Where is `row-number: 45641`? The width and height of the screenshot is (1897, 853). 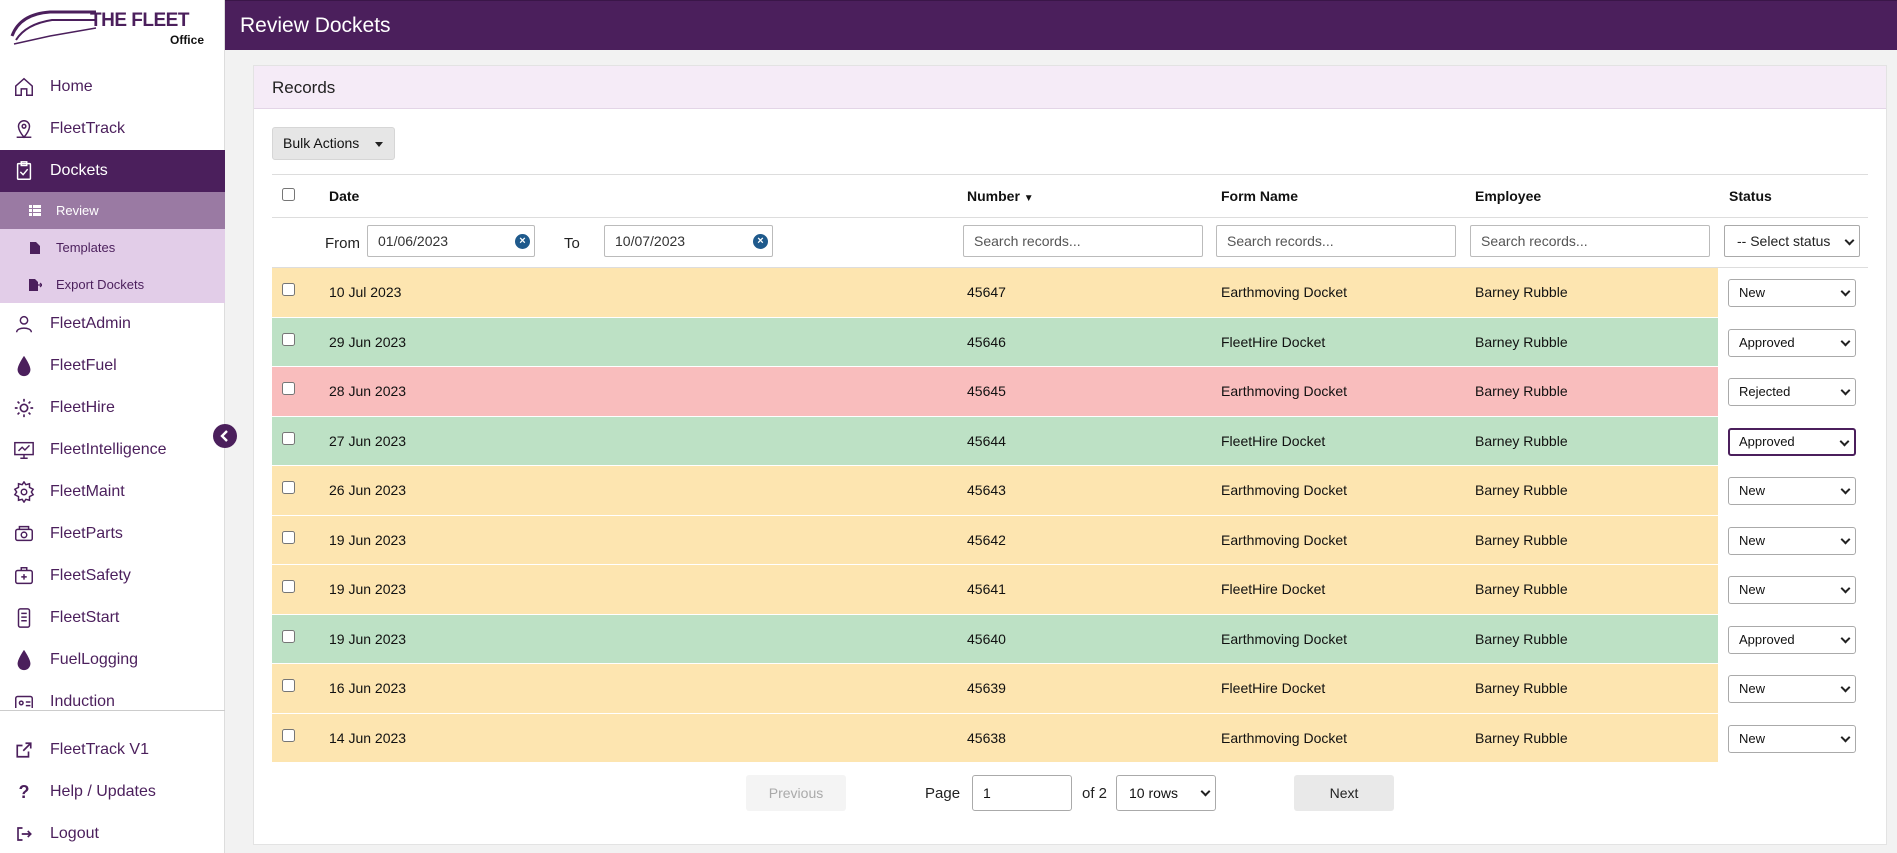
row-number: 45641 is located at coordinates (986, 589).